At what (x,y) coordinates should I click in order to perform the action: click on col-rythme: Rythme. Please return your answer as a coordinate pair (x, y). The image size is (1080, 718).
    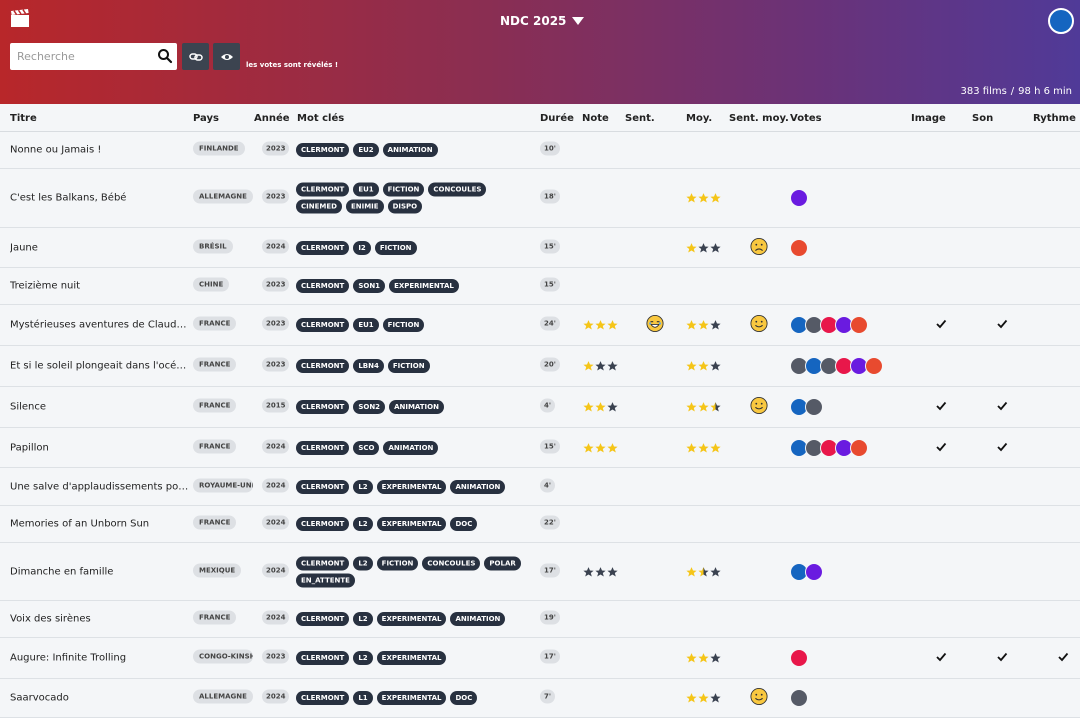
    Looking at the image, I should click on (1054, 118).